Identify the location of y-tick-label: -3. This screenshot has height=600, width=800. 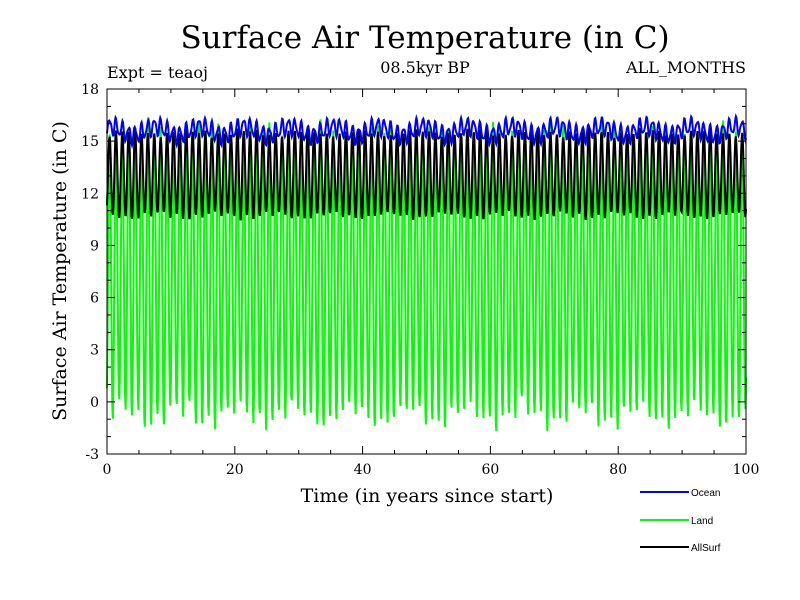
(92, 455).